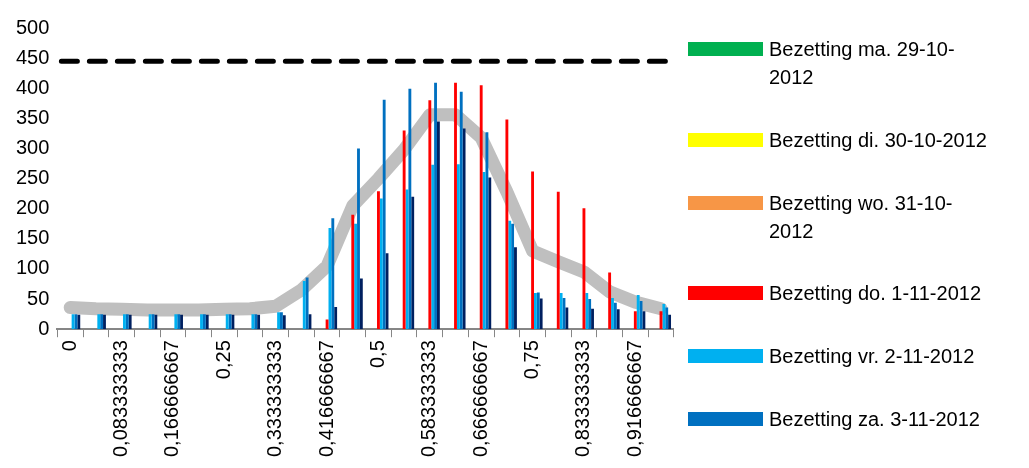  What do you see at coordinates (325, 399) in the screenshot?
I see `x-tick-label: 0,416666667` at bounding box center [325, 399].